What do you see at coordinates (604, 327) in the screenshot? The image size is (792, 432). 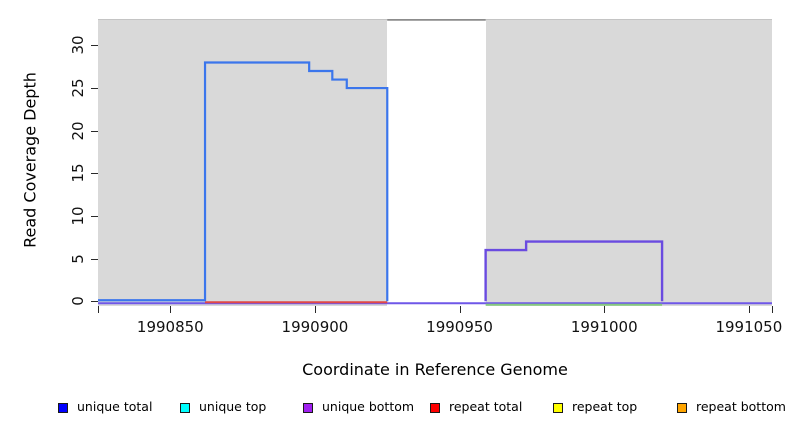 I see `x-axis-tick-label: 1991000` at bounding box center [604, 327].